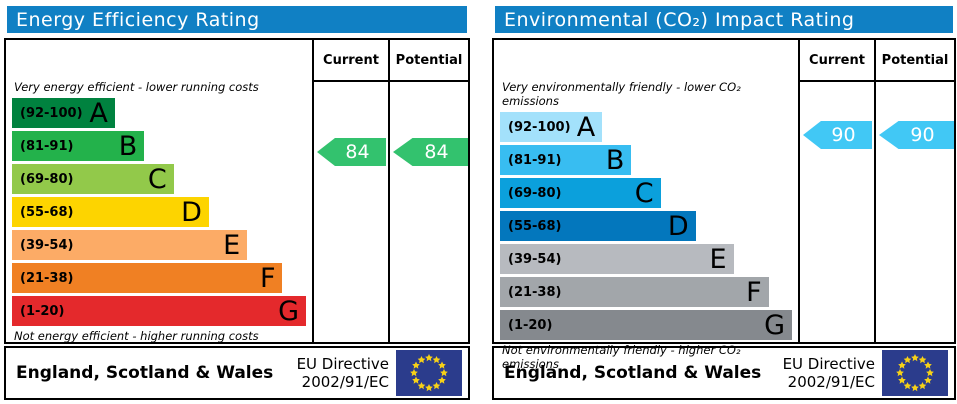  Describe the element at coordinates (237, 19) in the screenshot. I see `energy-panel-title: Energy Efficiency Rating` at that location.